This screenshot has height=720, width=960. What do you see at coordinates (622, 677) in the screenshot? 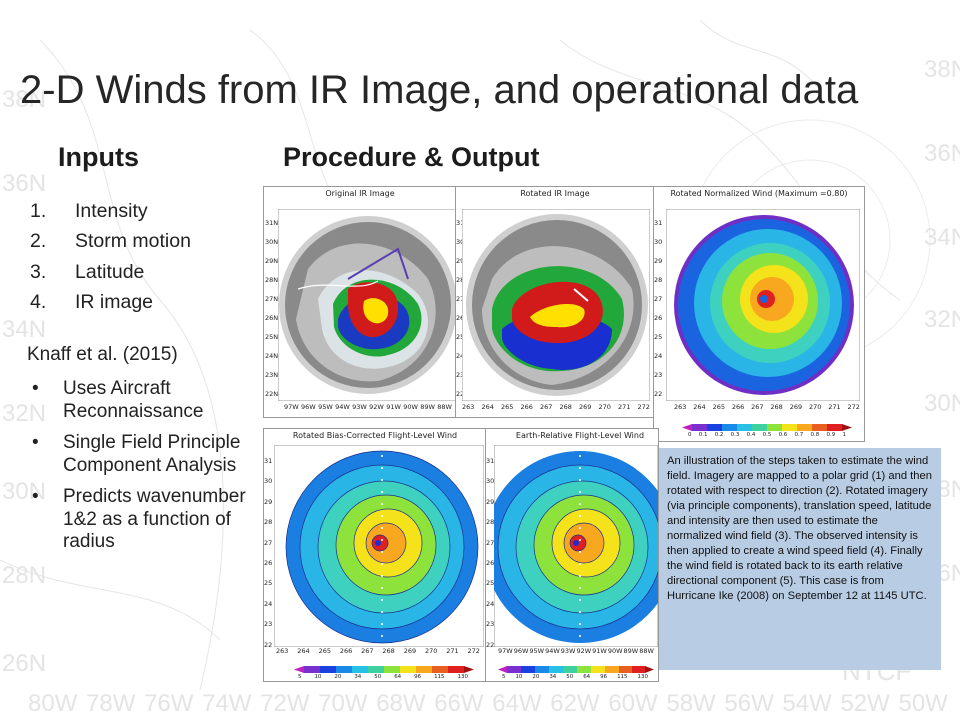
I see `colorbar-tick-label: 115` at bounding box center [622, 677].